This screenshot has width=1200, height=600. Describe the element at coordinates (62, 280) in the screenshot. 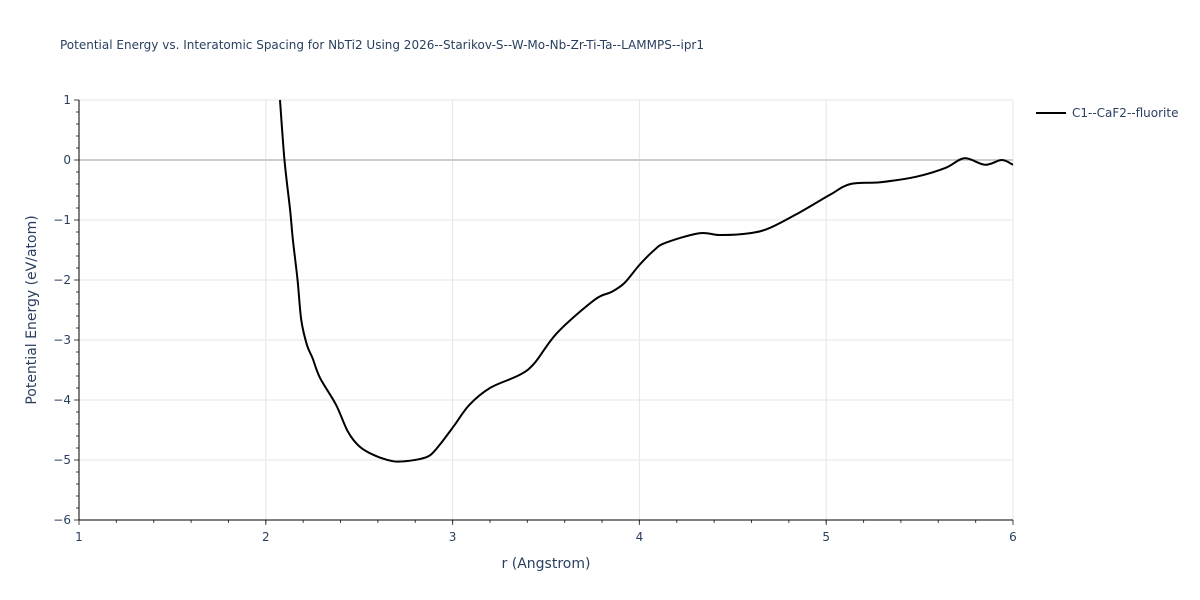

I see `y-tick-label: −2` at that location.